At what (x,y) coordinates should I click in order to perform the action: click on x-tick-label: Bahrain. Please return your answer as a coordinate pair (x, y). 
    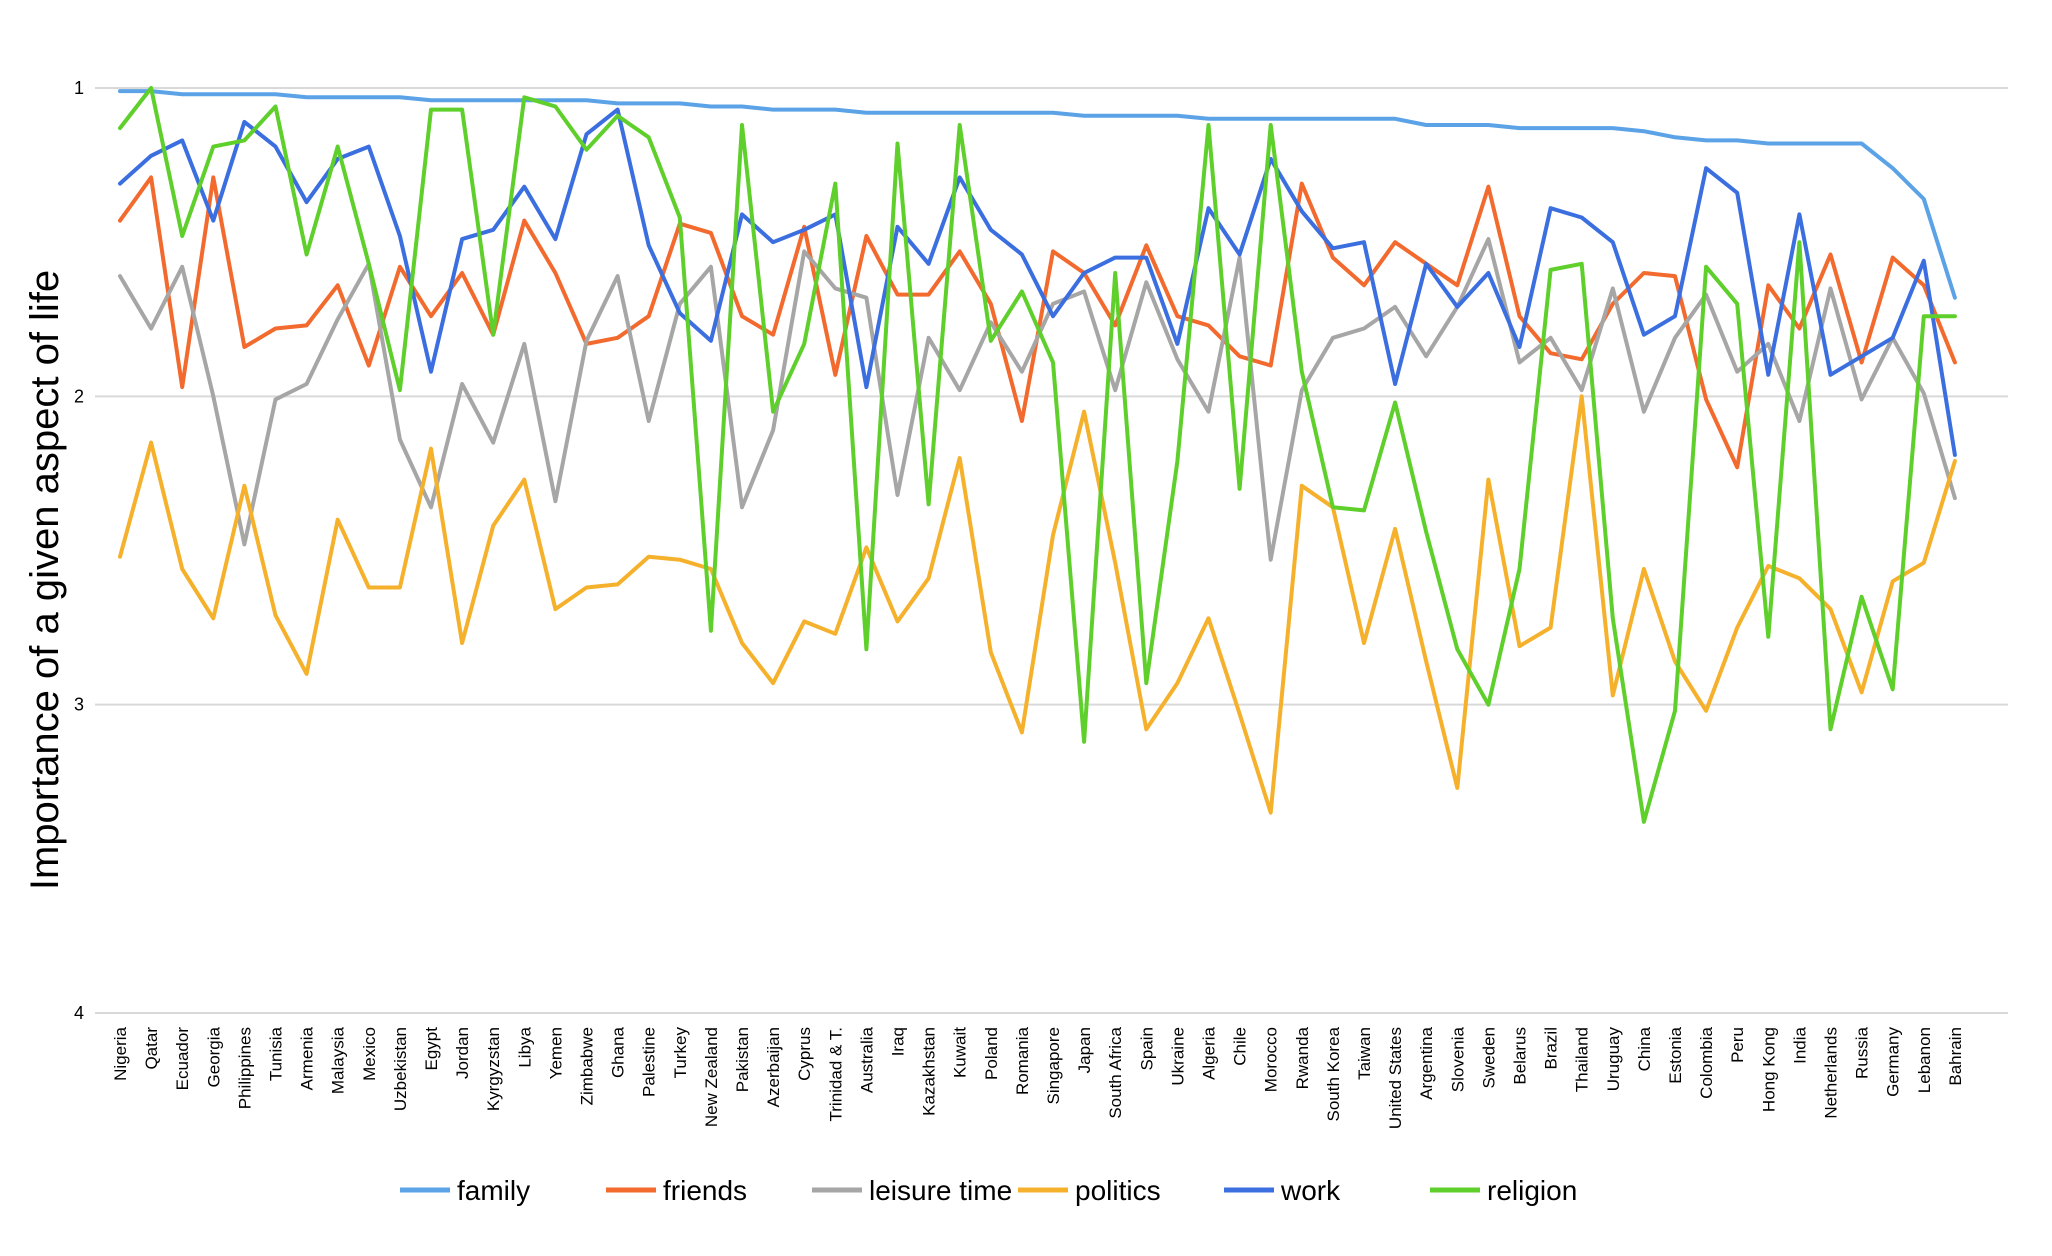
    Looking at the image, I should click on (1955, 1056).